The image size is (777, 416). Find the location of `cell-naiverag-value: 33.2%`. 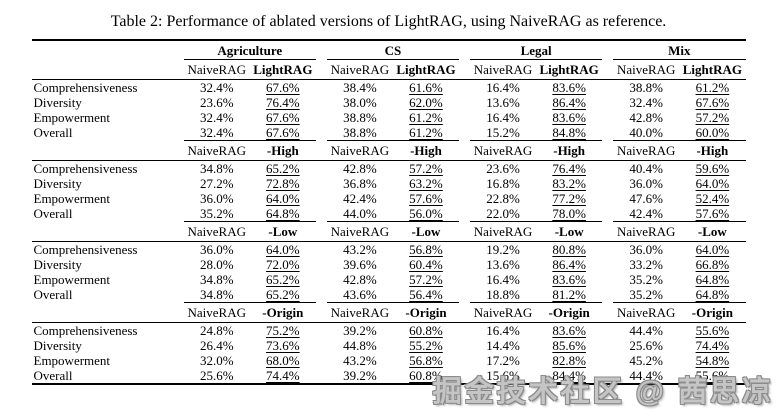

cell-naiverag-value: 33.2% is located at coordinates (646, 264).